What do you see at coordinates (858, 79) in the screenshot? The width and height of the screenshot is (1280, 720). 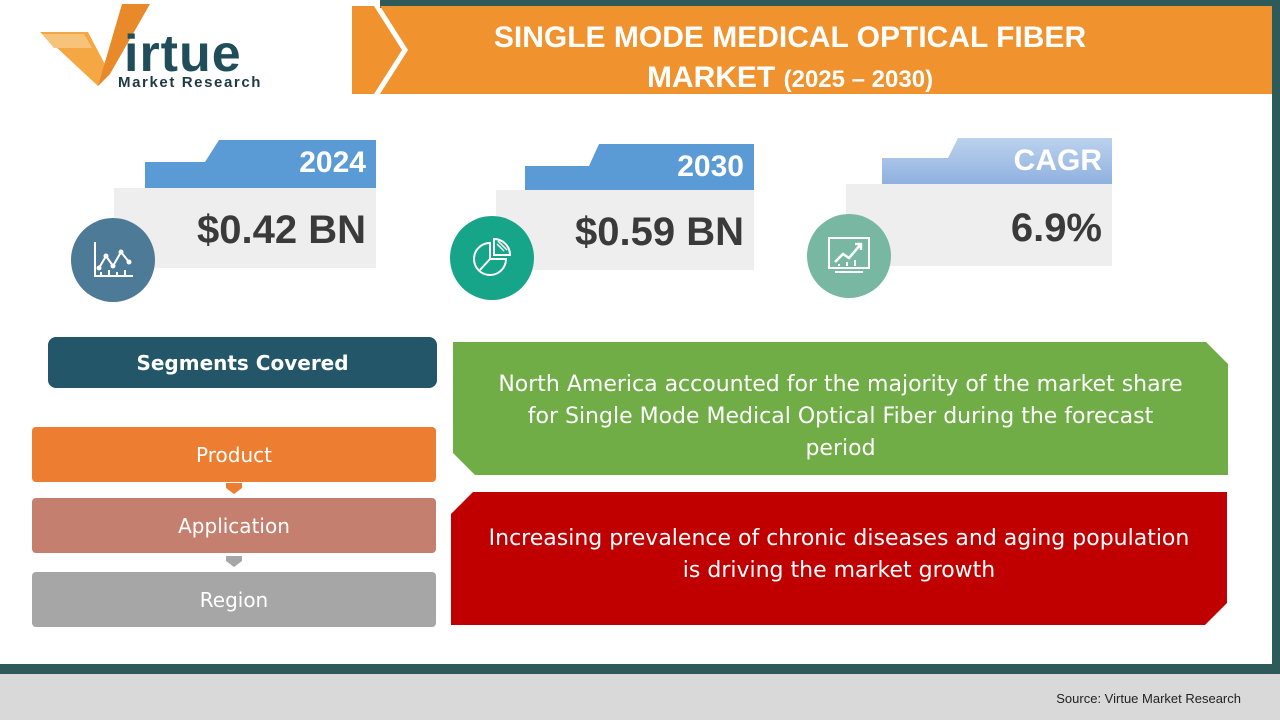 I see `title-years: (2025 – 2030)` at bounding box center [858, 79].